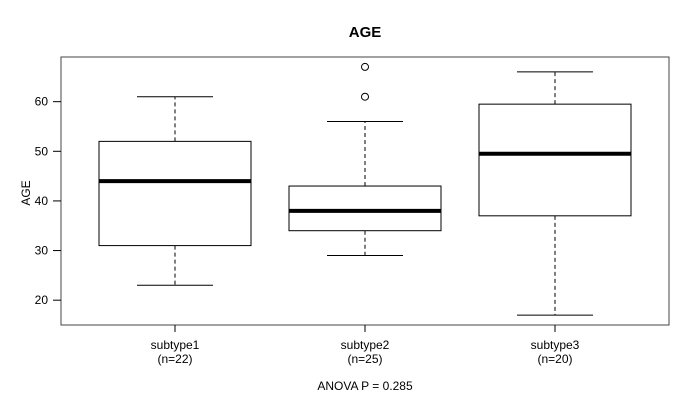 The width and height of the screenshot is (700, 400). I want to click on y-tick-label: 60, so click(42, 102).